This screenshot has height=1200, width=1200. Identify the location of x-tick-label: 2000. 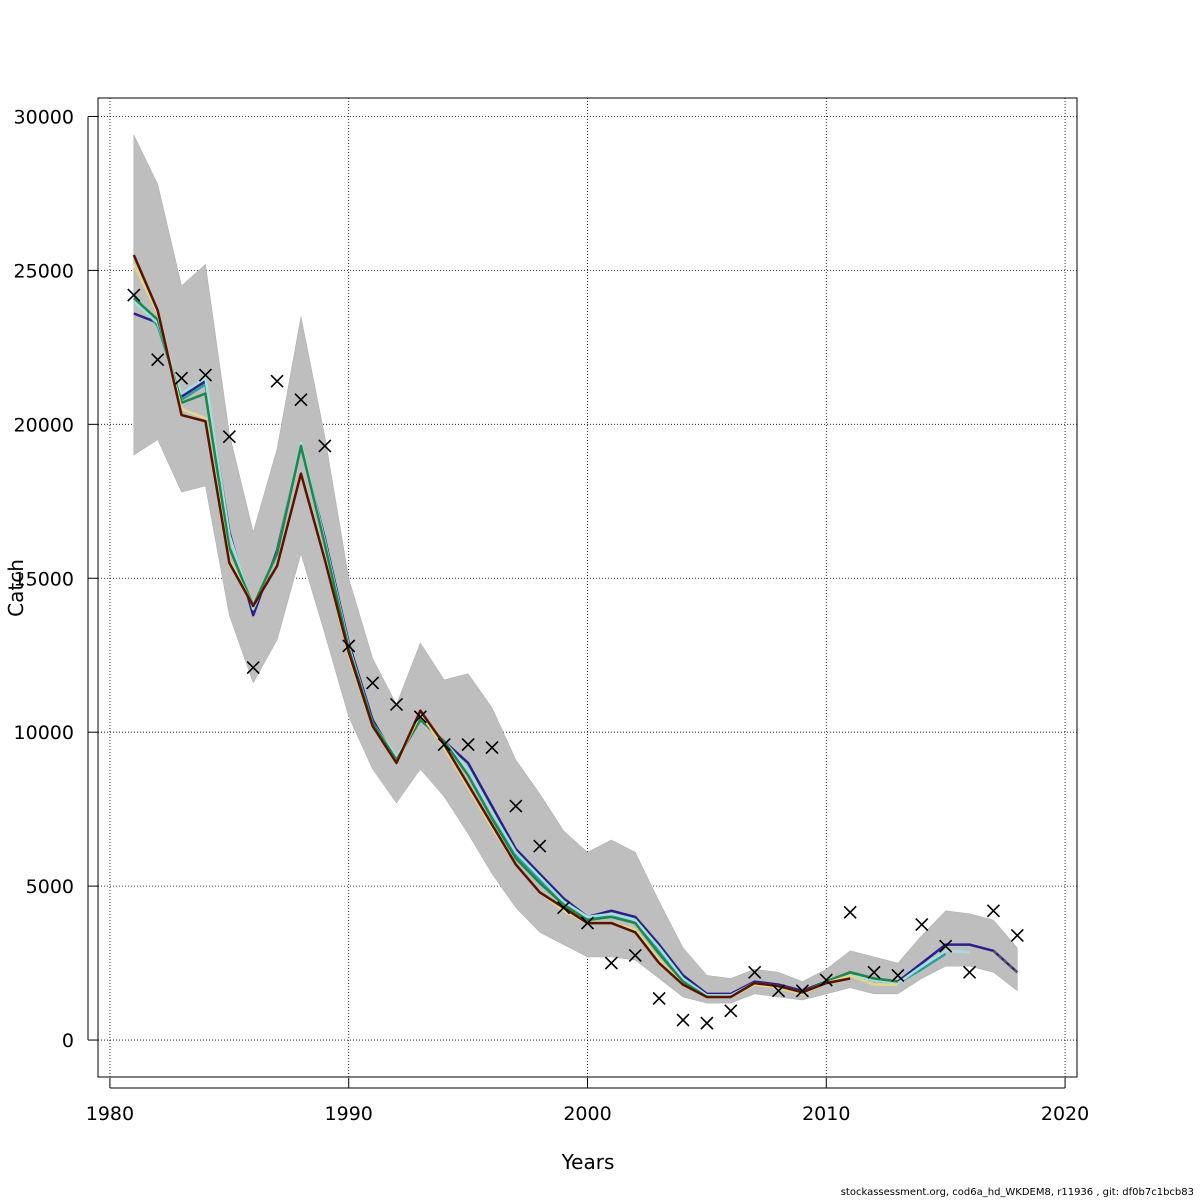
(587, 1114).